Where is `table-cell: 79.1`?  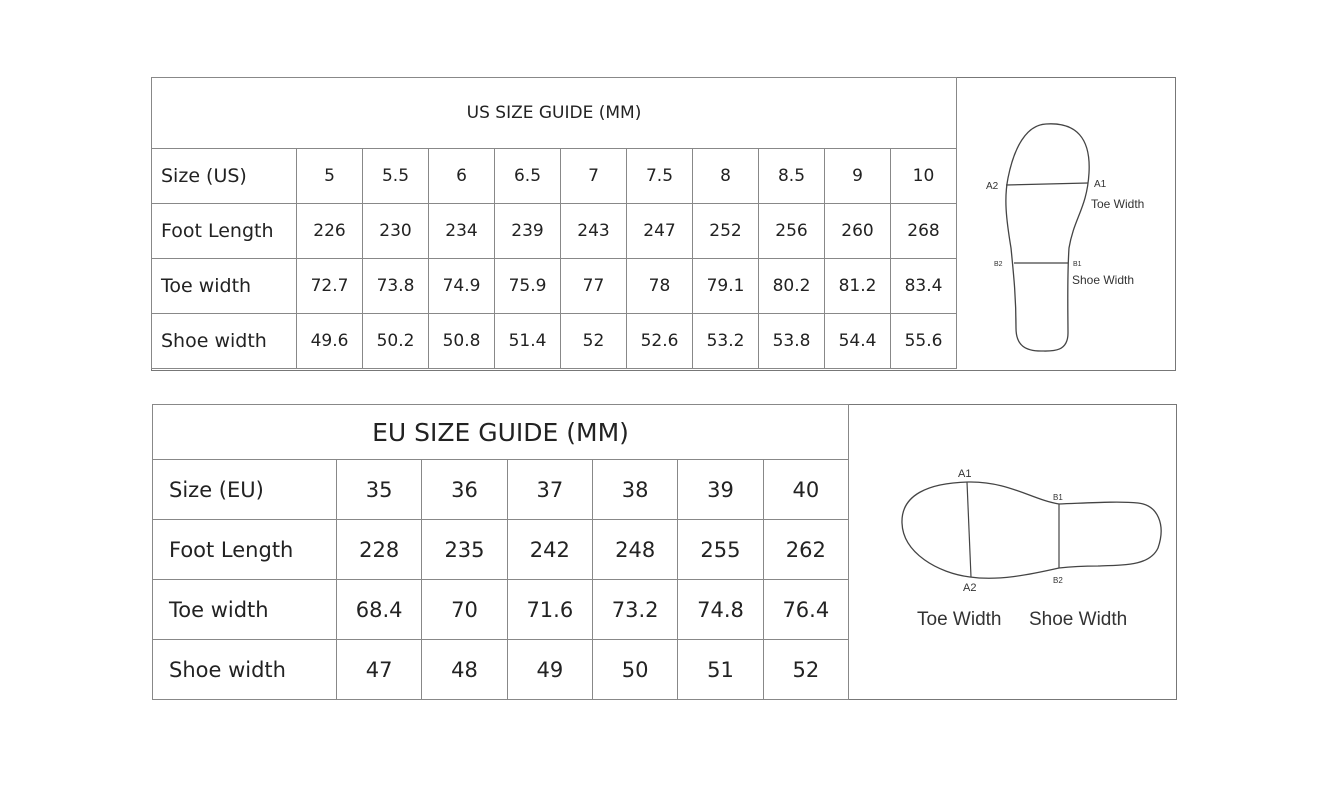
table-cell: 79.1 is located at coordinates (725, 286).